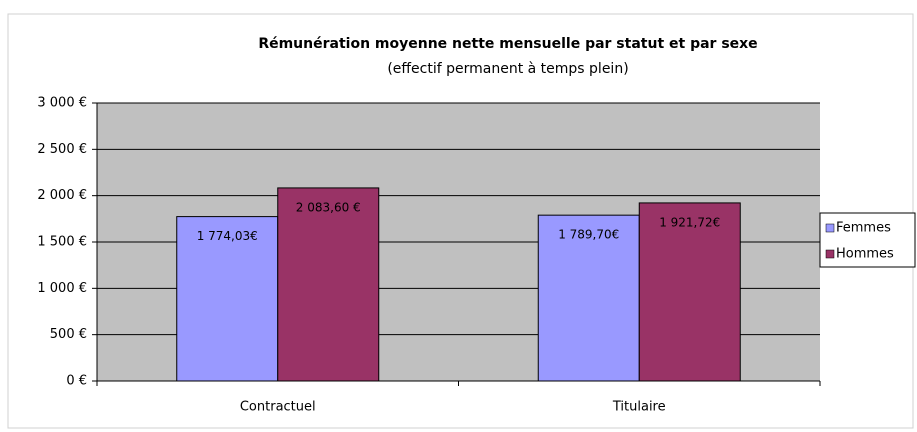 This screenshot has width=917, height=432. What do you see at coordinates (863, 228) in the screenshot?
I see `legend-label: Femmes` at bounding box center [863, 228].